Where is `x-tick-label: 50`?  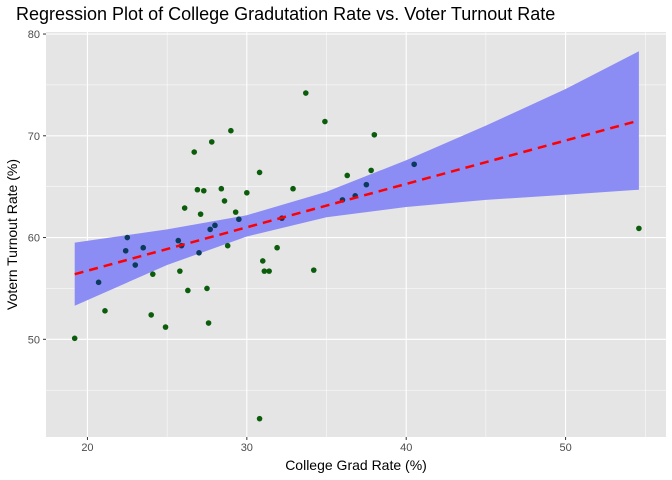 x-tick-label: 50 is located at coordinates (565, 448).